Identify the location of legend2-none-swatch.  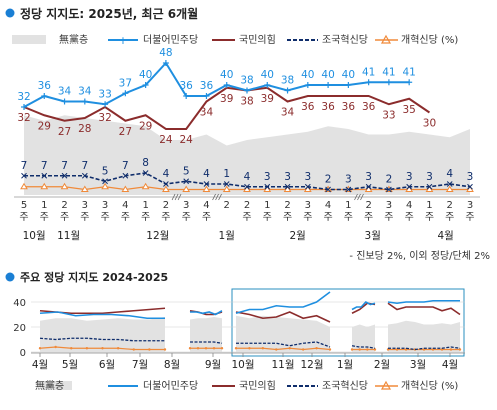
(57, 385).